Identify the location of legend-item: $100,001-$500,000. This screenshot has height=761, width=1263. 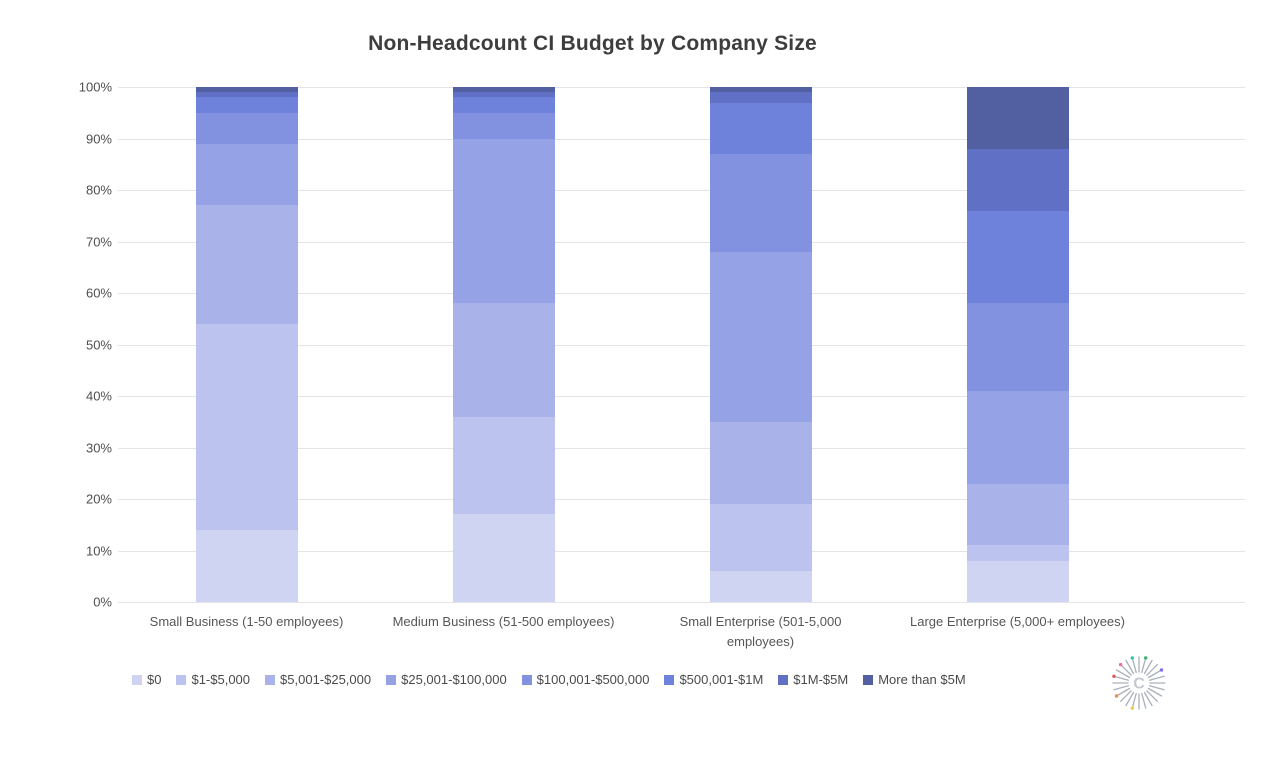
(585, 679).